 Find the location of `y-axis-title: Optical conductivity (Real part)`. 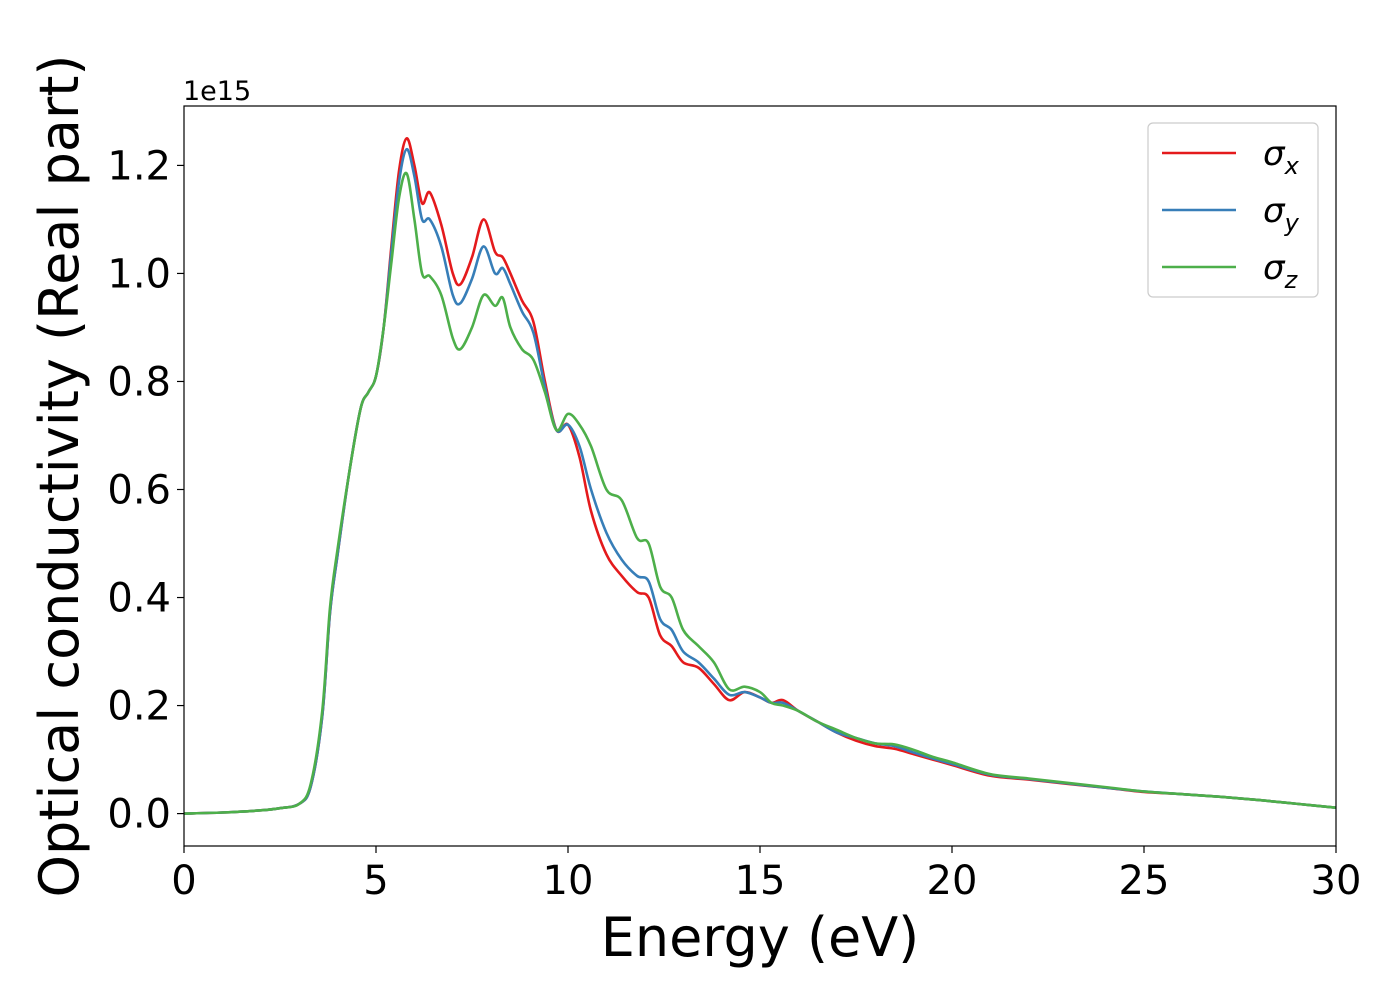

y-axis-title: Optical conductivity (Real part) is located at coordinates (59, 476).